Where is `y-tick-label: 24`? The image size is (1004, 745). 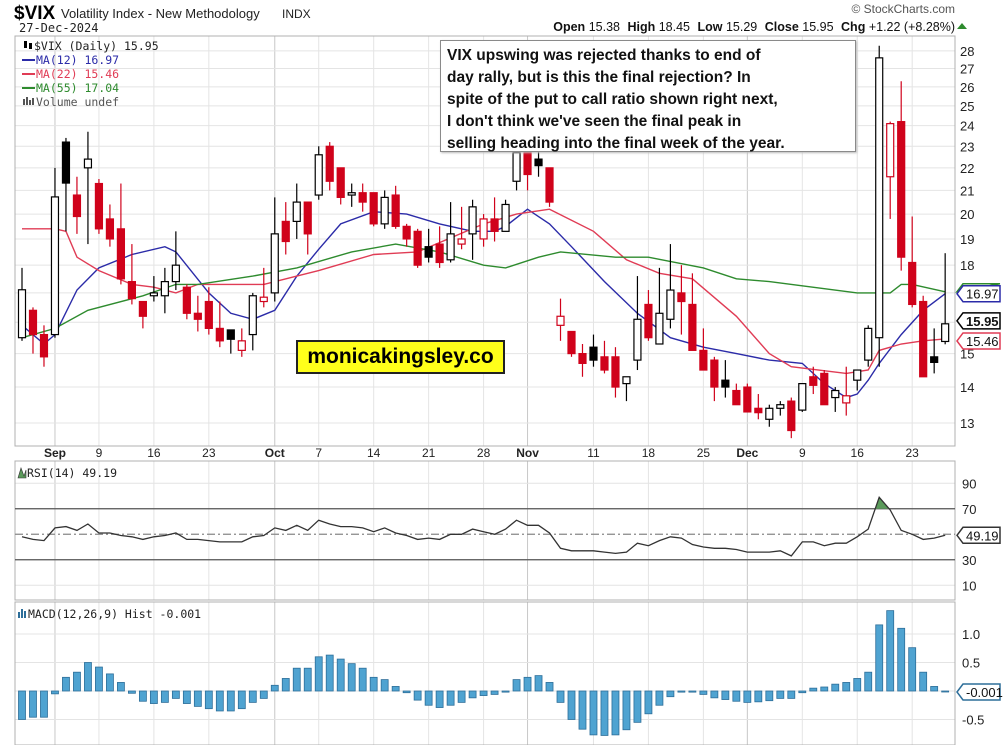 y-tick-label: 24 is located at coordinates (967, 126).